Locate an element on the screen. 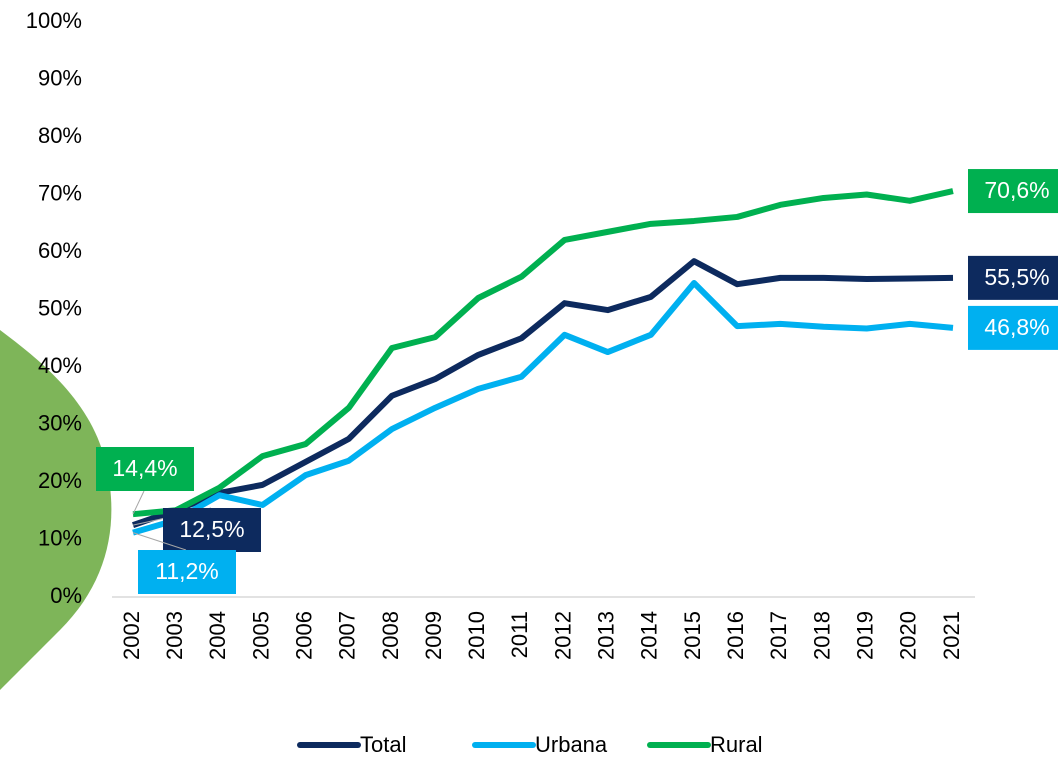  x-tick-label: 2007 is located at coordinates (347, 635).